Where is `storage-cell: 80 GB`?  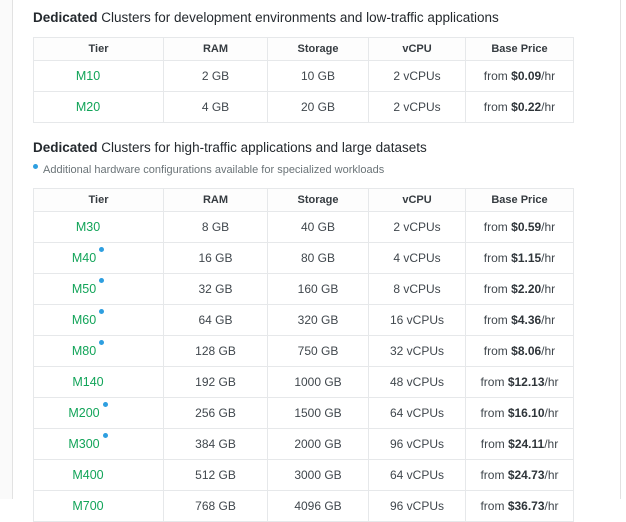 storage-cell: 80 GB is located at coordinates (318, 258).